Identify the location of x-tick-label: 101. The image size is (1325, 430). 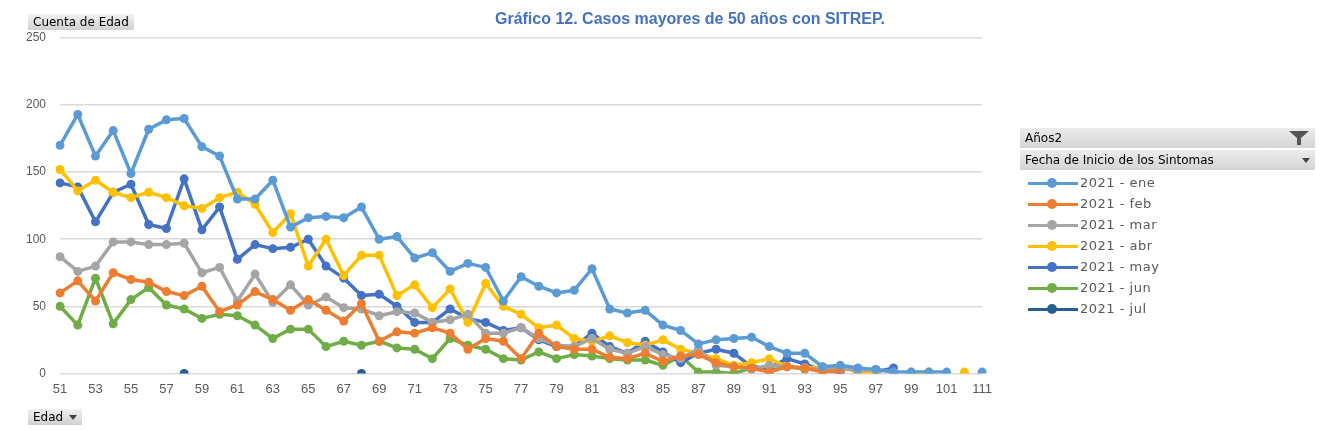
(946, 388).